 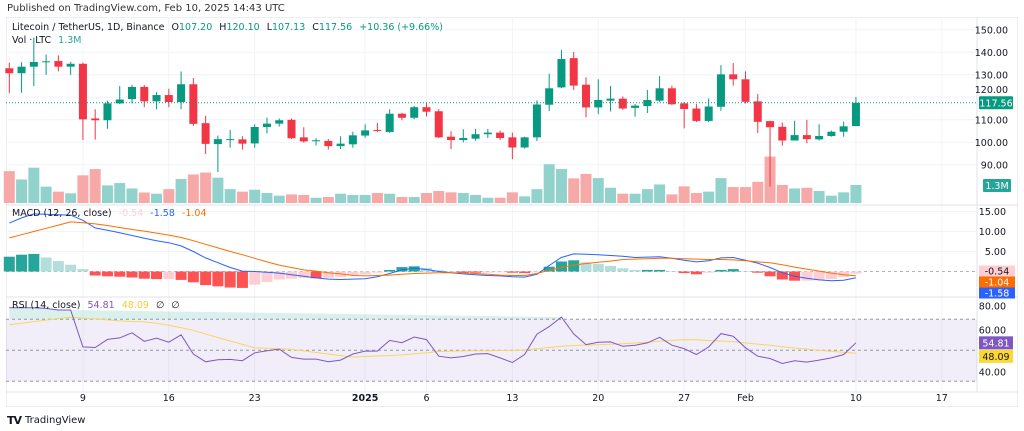 I want to click on volume-legend: Vol · LTC 1.3M, so click(x=48, y=40).